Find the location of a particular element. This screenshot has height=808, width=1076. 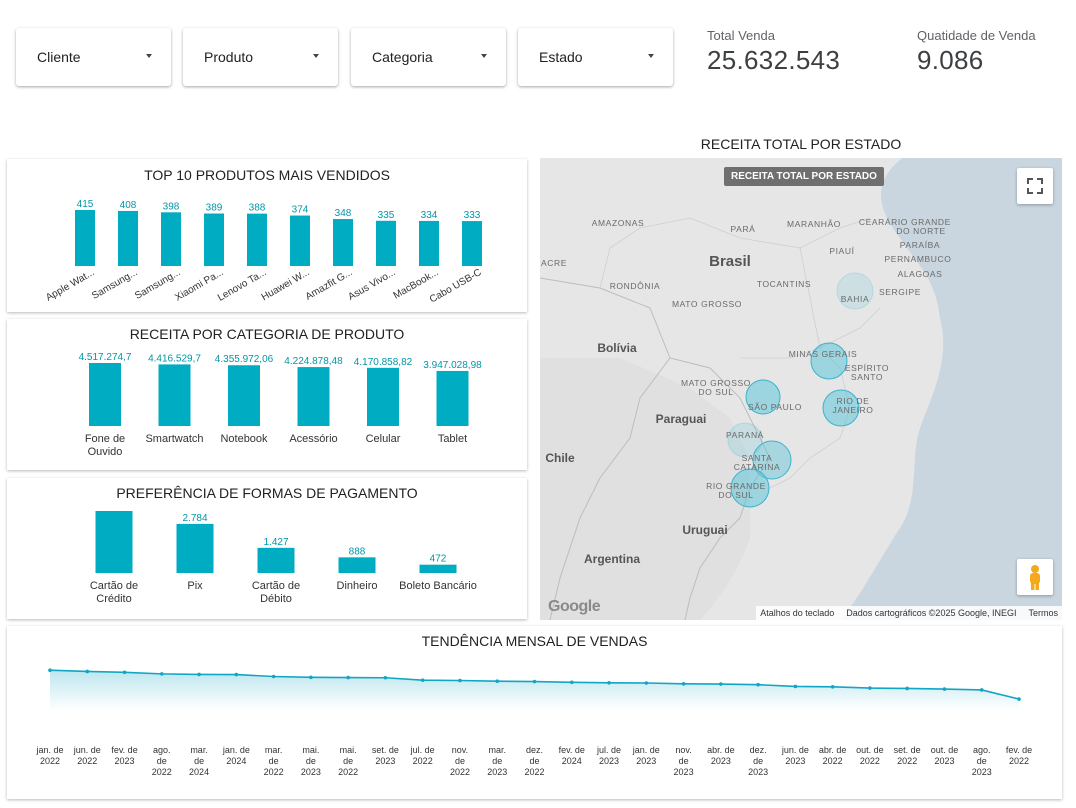

filter-produto: Produto is located at coordinates (260, 57).